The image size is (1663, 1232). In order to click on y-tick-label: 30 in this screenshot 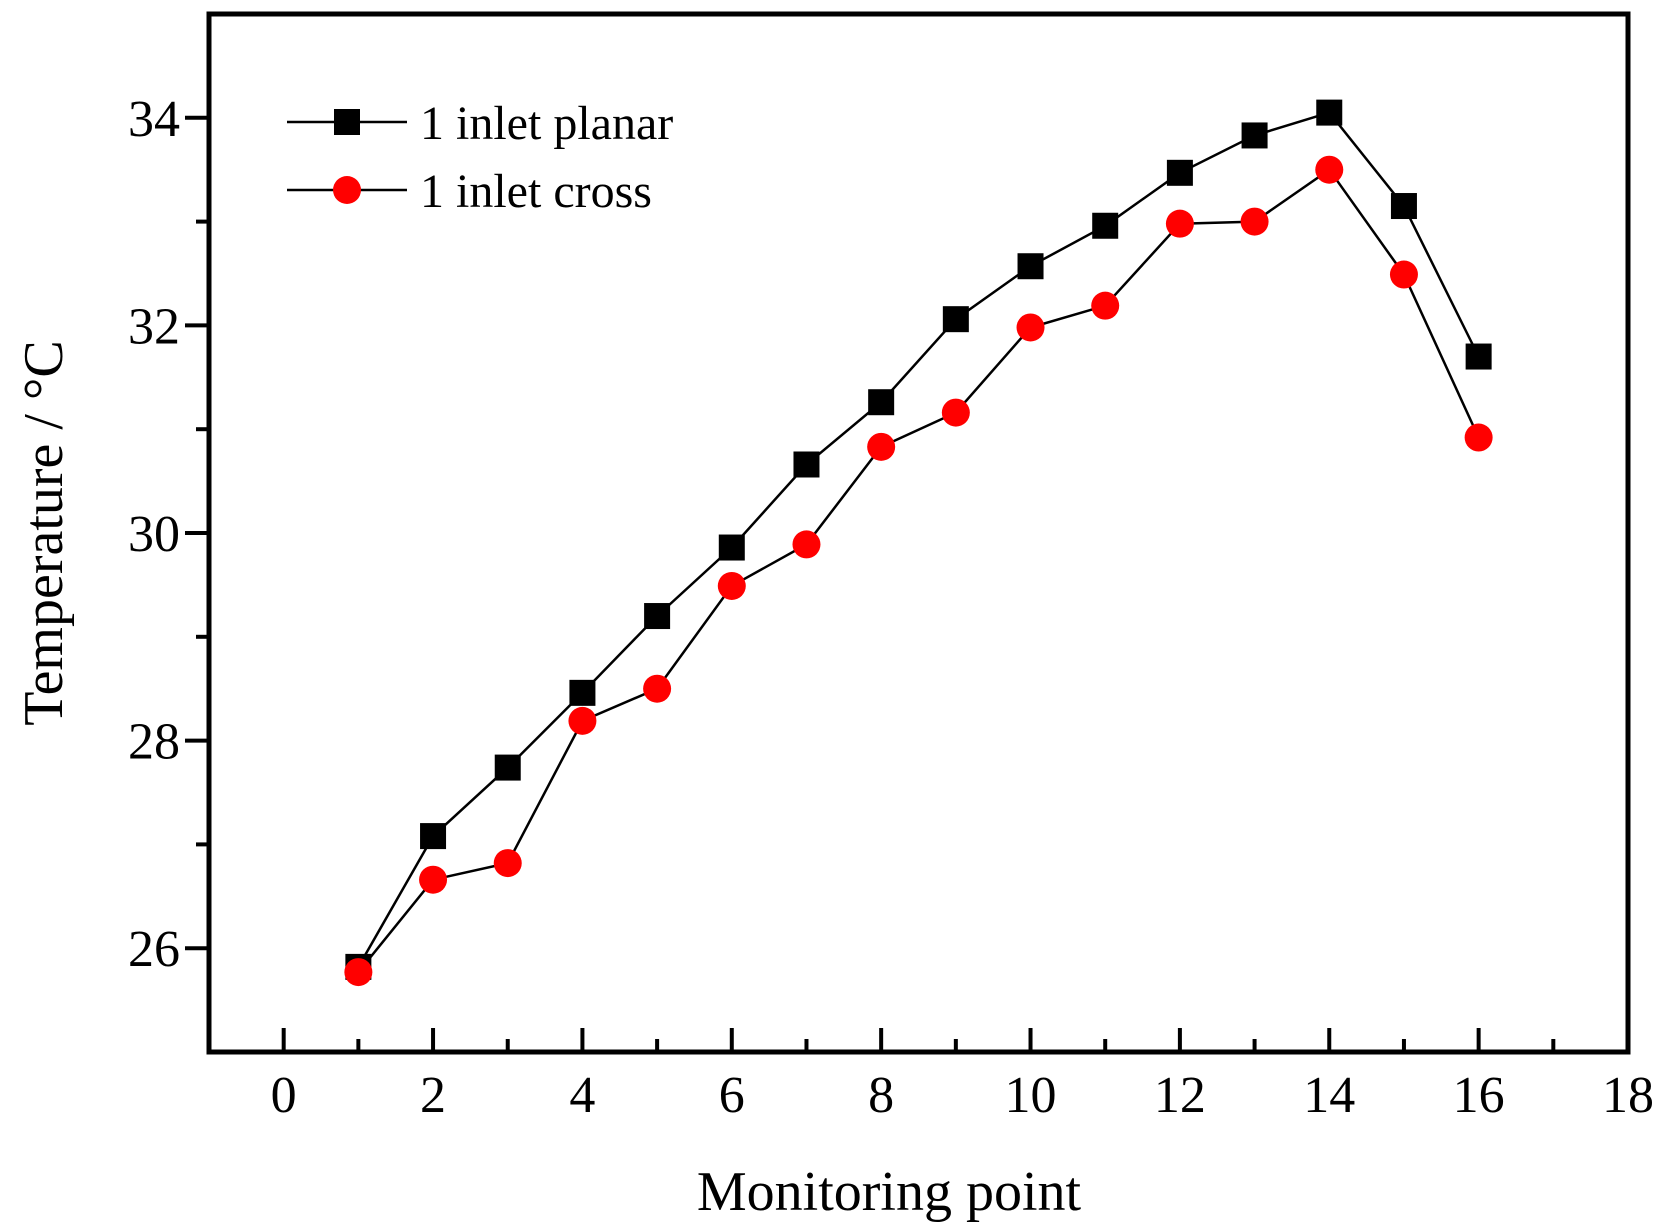, I will do `click(154, 534)`.